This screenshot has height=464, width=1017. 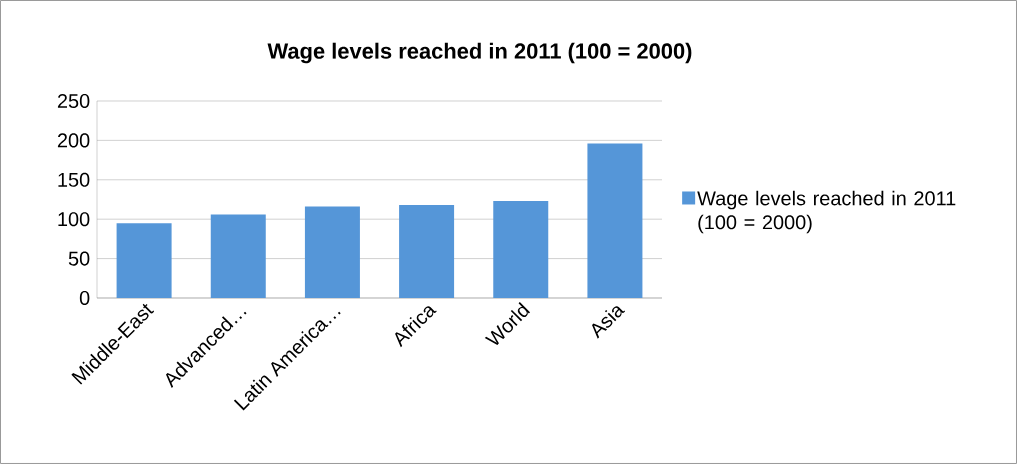 What do you see at coordinates (84, 298) in the screenshot?
I see `y-tick-label: 0` at bounding box center [84, 298].